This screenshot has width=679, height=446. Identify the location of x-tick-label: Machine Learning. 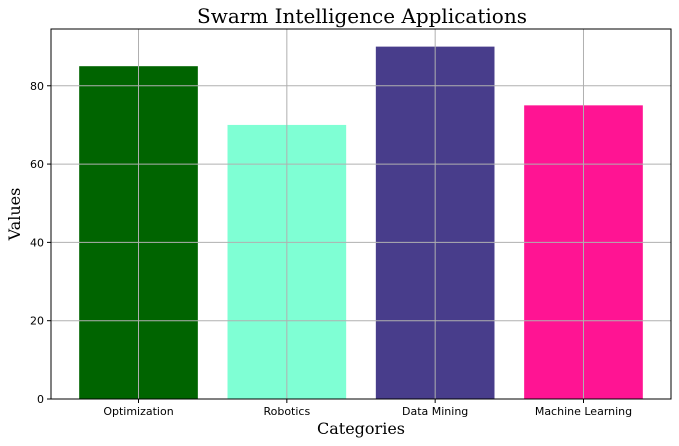
(583, 411).